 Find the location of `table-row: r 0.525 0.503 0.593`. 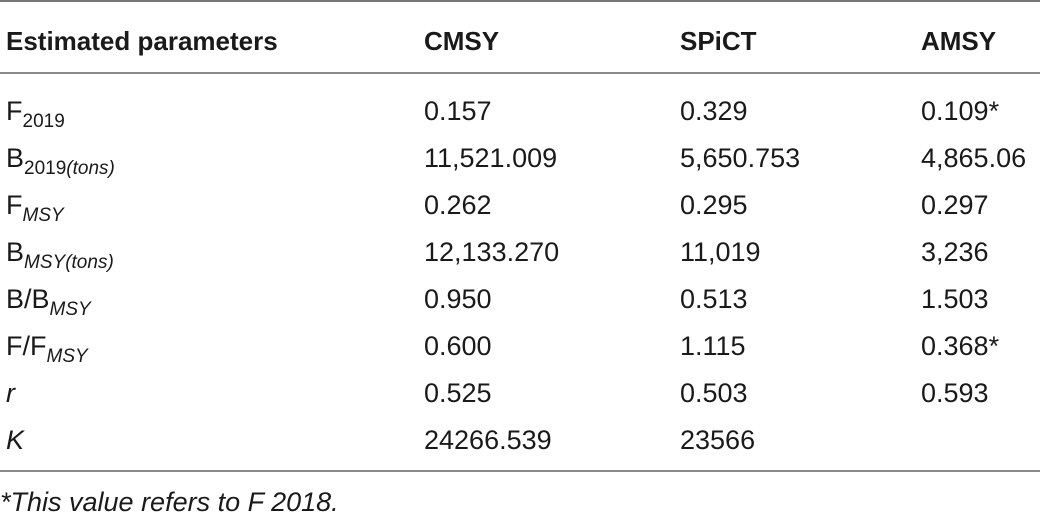

table-row: r 0.525 0.503 0.593 is located at coordinates (520, 393).